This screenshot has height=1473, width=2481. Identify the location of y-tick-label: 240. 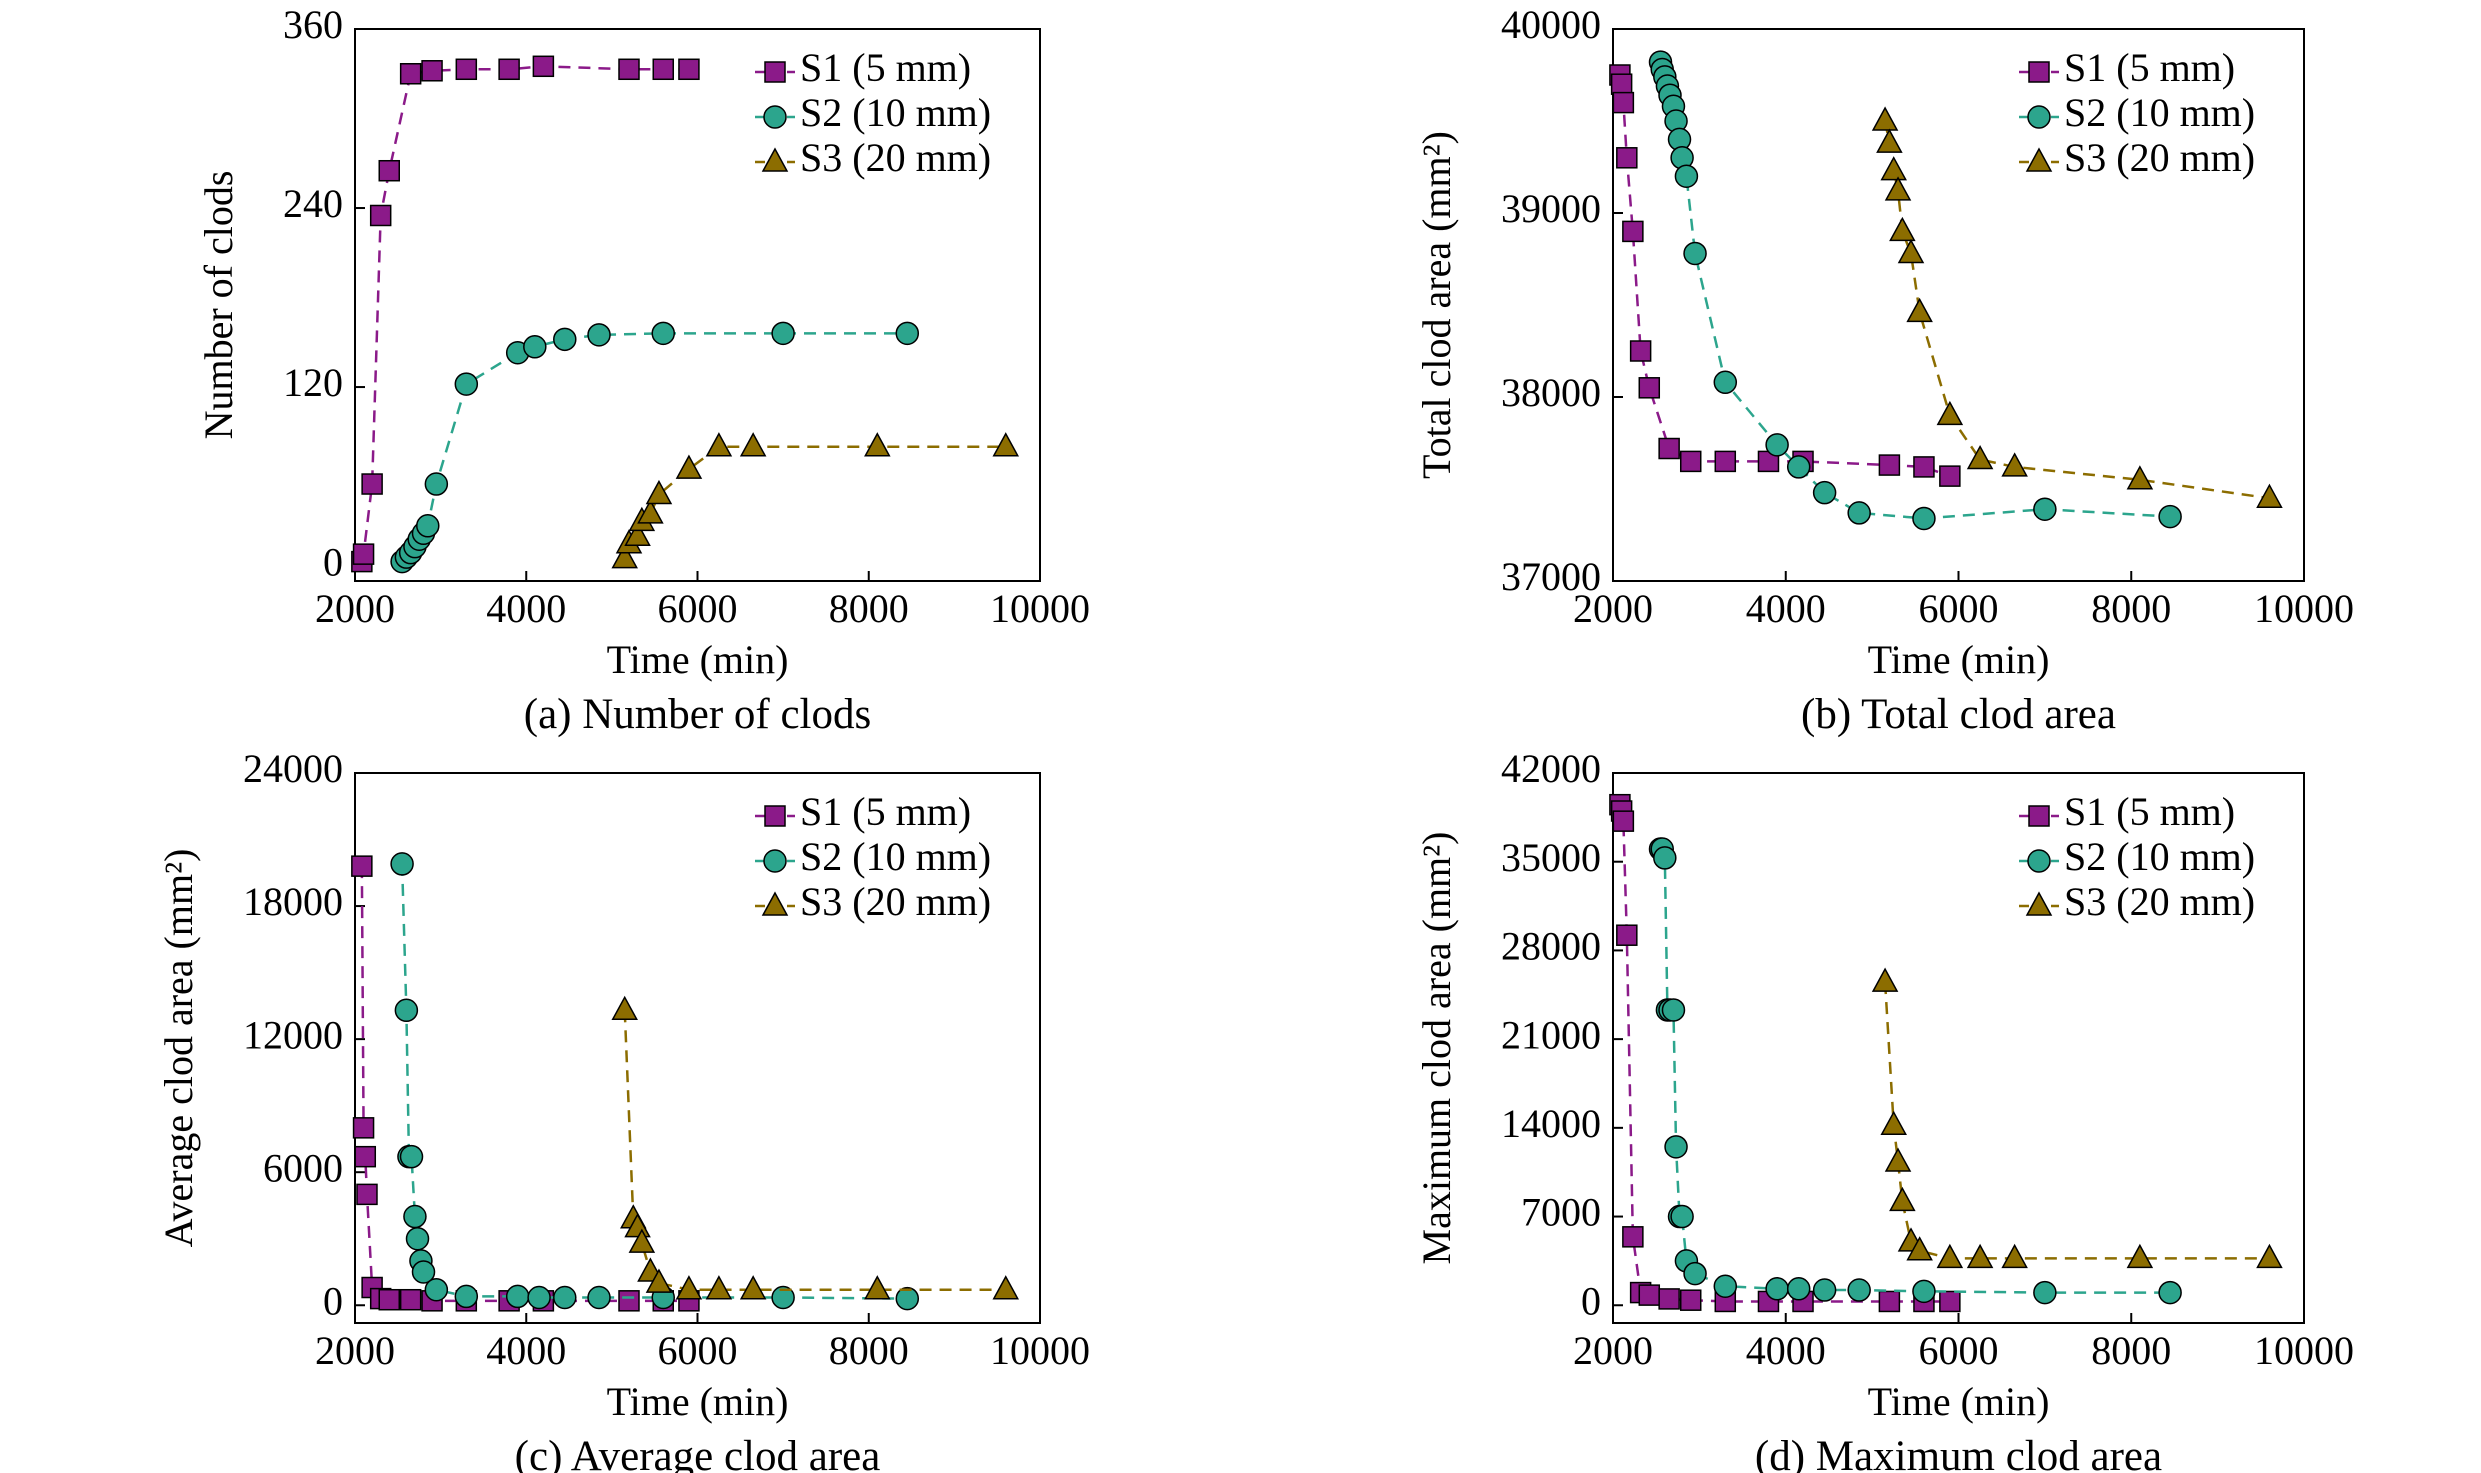
(313, 203).